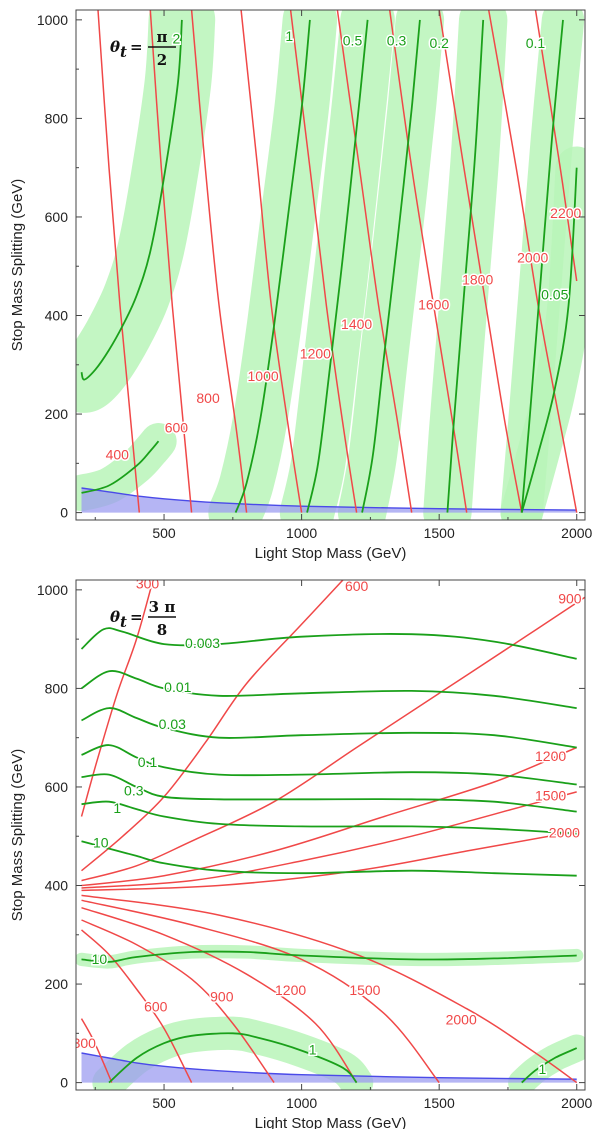 The image size is (597, 1129). Describe the element at coordinates (172, 724) in the screenshot. I see `green-contour-label: 0.03` at that location.